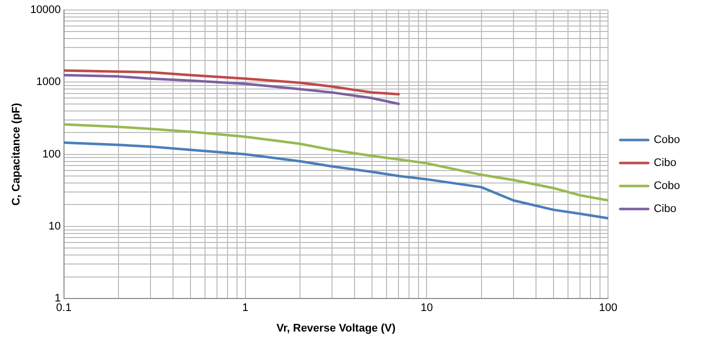 The height and width of the screenshot is (345, 710). What do you see at coordinates (45, 10) in the screenshot?
I see `y-tick-label: 10000` at bounding box center [45, 10].